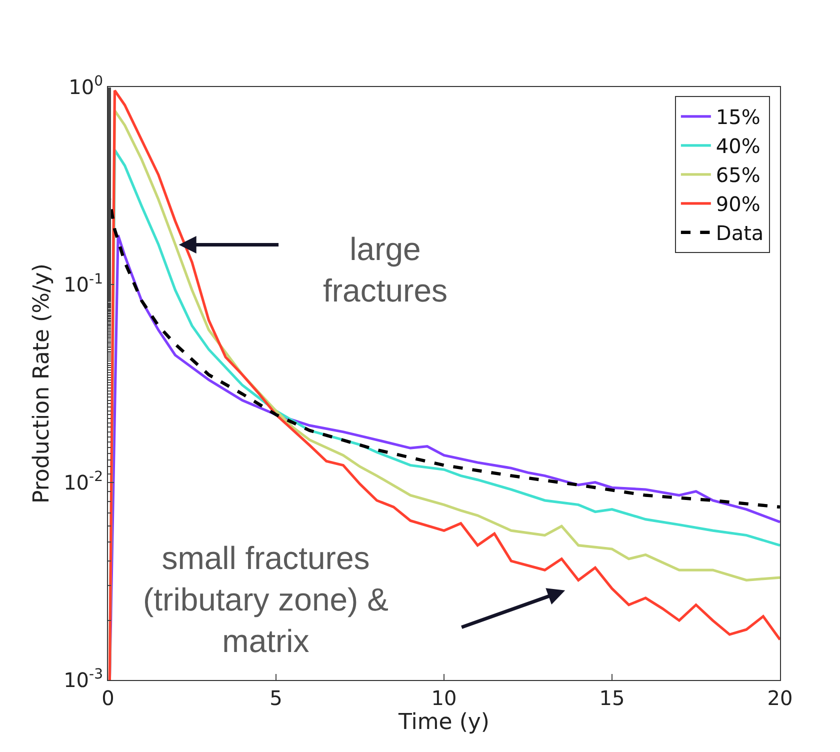 This screenshot has width=840, height=752. Describe the element at coordinates (738, 146) in the screenshot. I see `legend-label: 40%` at that location.